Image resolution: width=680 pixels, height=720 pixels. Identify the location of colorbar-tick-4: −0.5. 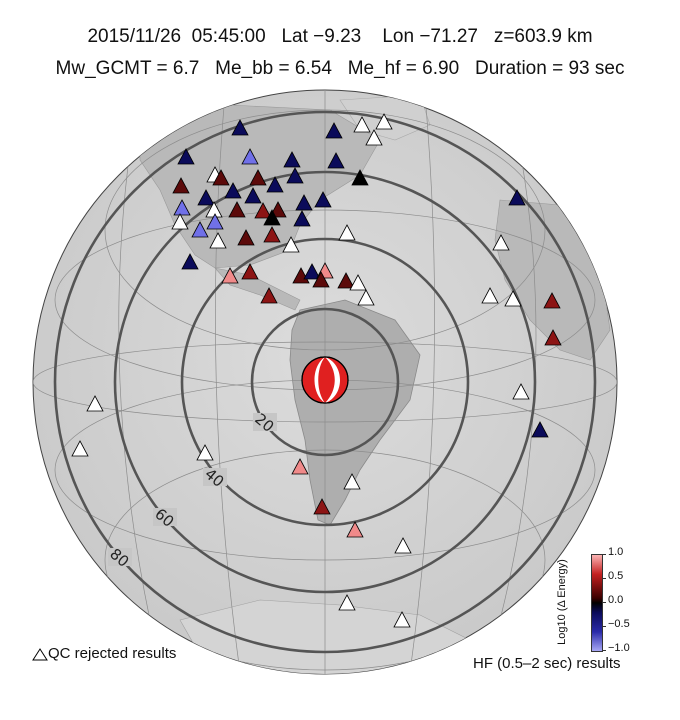
(619, 624).